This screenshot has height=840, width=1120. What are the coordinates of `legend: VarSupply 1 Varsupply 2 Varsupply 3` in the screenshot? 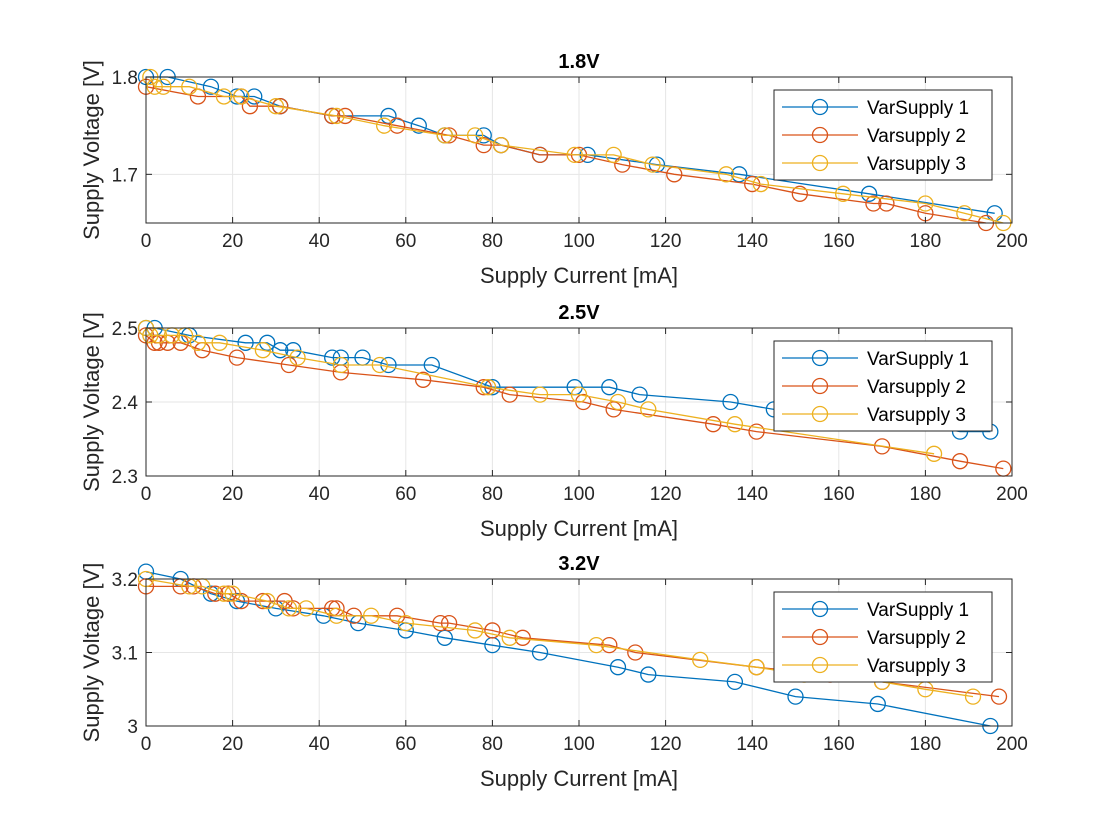 It's located at (883, 386).